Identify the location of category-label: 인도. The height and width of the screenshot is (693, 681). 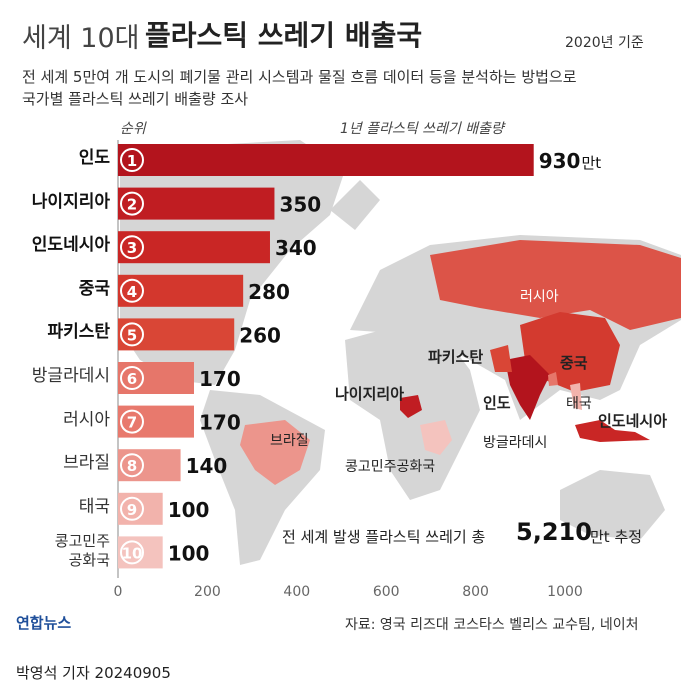
(94, 158).